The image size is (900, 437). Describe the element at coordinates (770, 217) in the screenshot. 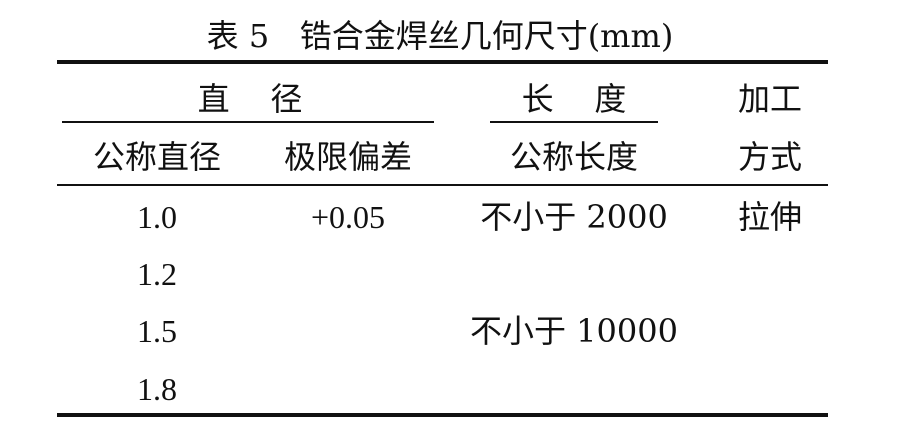

I see `cell-process: 拉伸` at that location.